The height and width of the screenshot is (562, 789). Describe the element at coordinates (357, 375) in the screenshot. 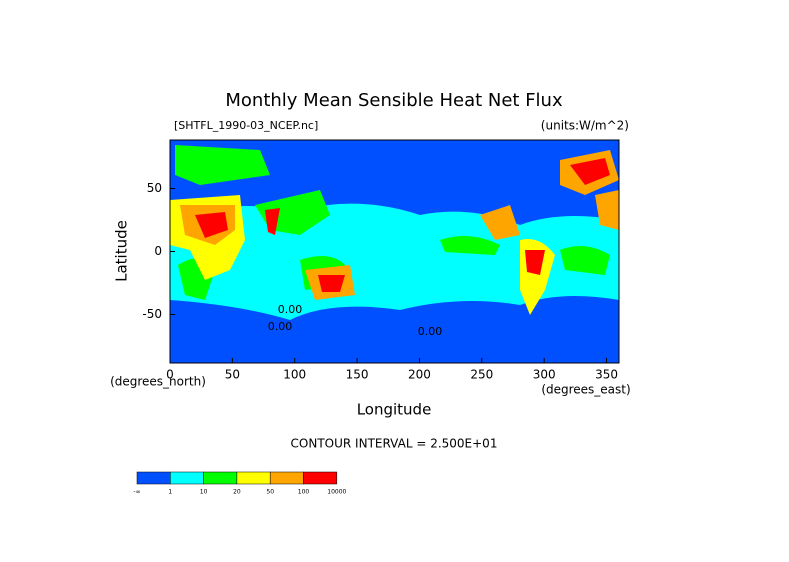

I see `x-tick-label: 150` at that location.